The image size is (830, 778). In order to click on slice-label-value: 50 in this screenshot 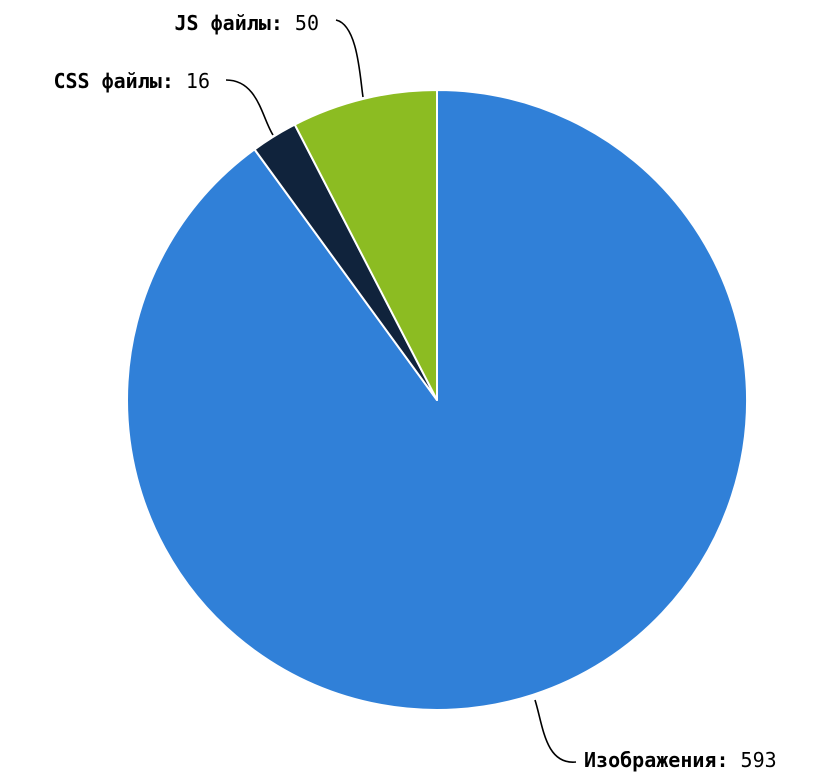, I will do `click(307, 23)`.